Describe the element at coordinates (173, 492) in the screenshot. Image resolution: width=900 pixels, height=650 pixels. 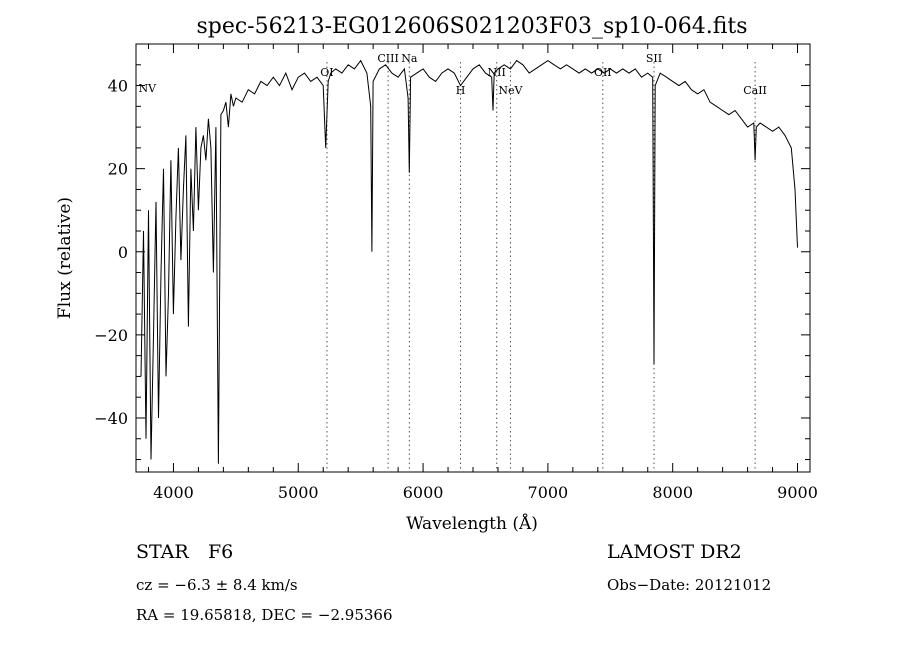
I see `x-tick-label: 4000` at that location.